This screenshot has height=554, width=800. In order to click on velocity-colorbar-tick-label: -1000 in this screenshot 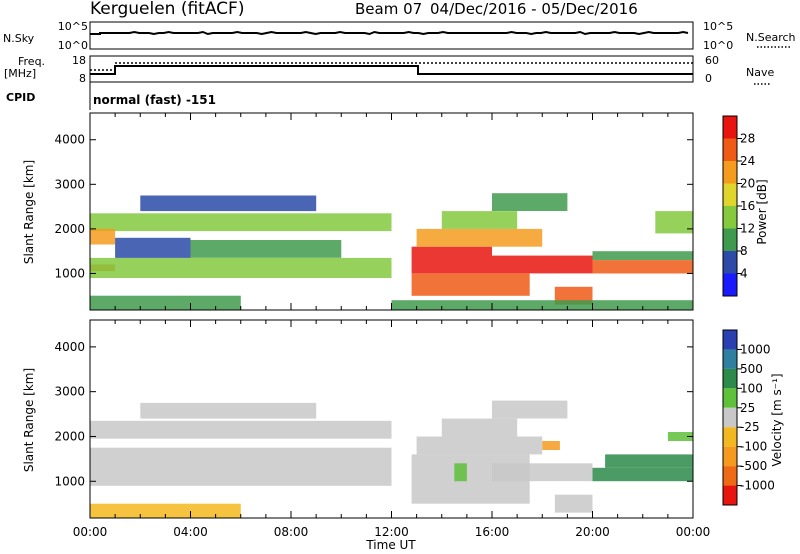, I will do `click(757, 486)`.